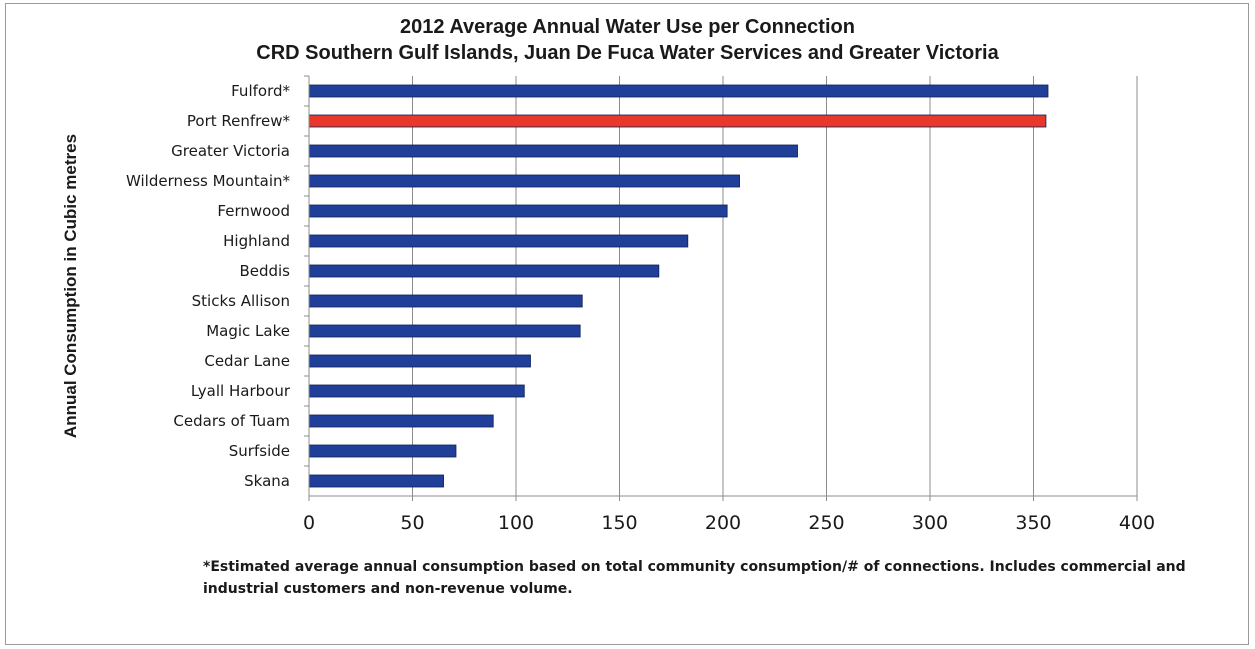  I want to click on x-tick-label: 150, so click(619, 523).